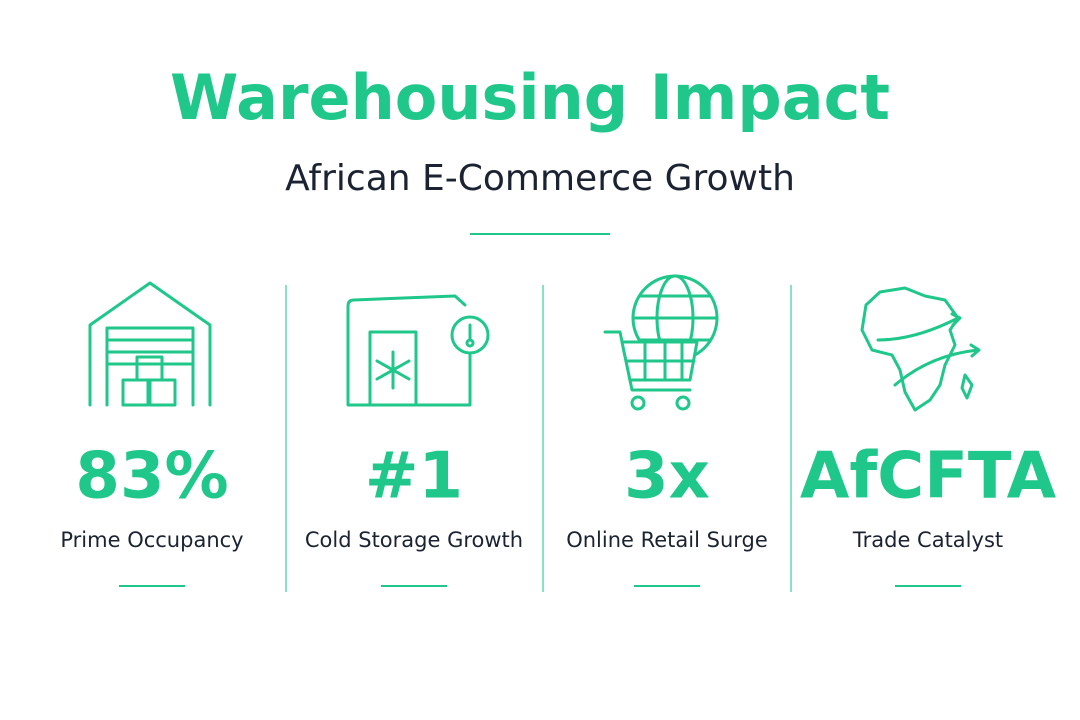 Image resolution: width=1080 pixels, height=720 pixels. What do you see at coordinates (667, 477) in the screenshot?
I see `stat-value: 3x` at bounding box center [667, 477].